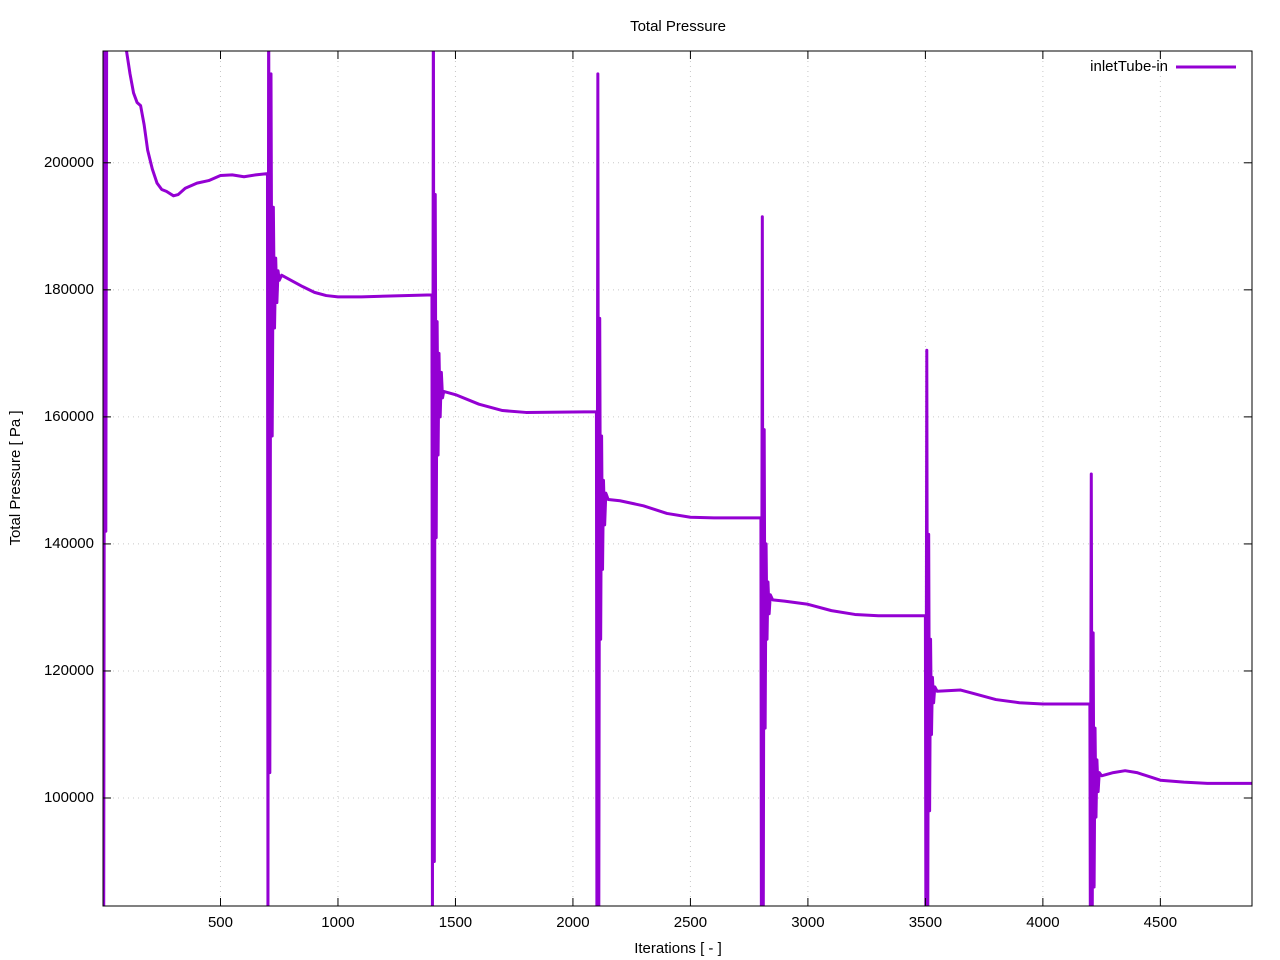 The width and height of the screenshot is (1280, 960). What do you see at coordinates (15, 477) in the screenshot?
I see `y-axis-label: Total Pressure [ Pa ]` at bounding box center [15, 477].